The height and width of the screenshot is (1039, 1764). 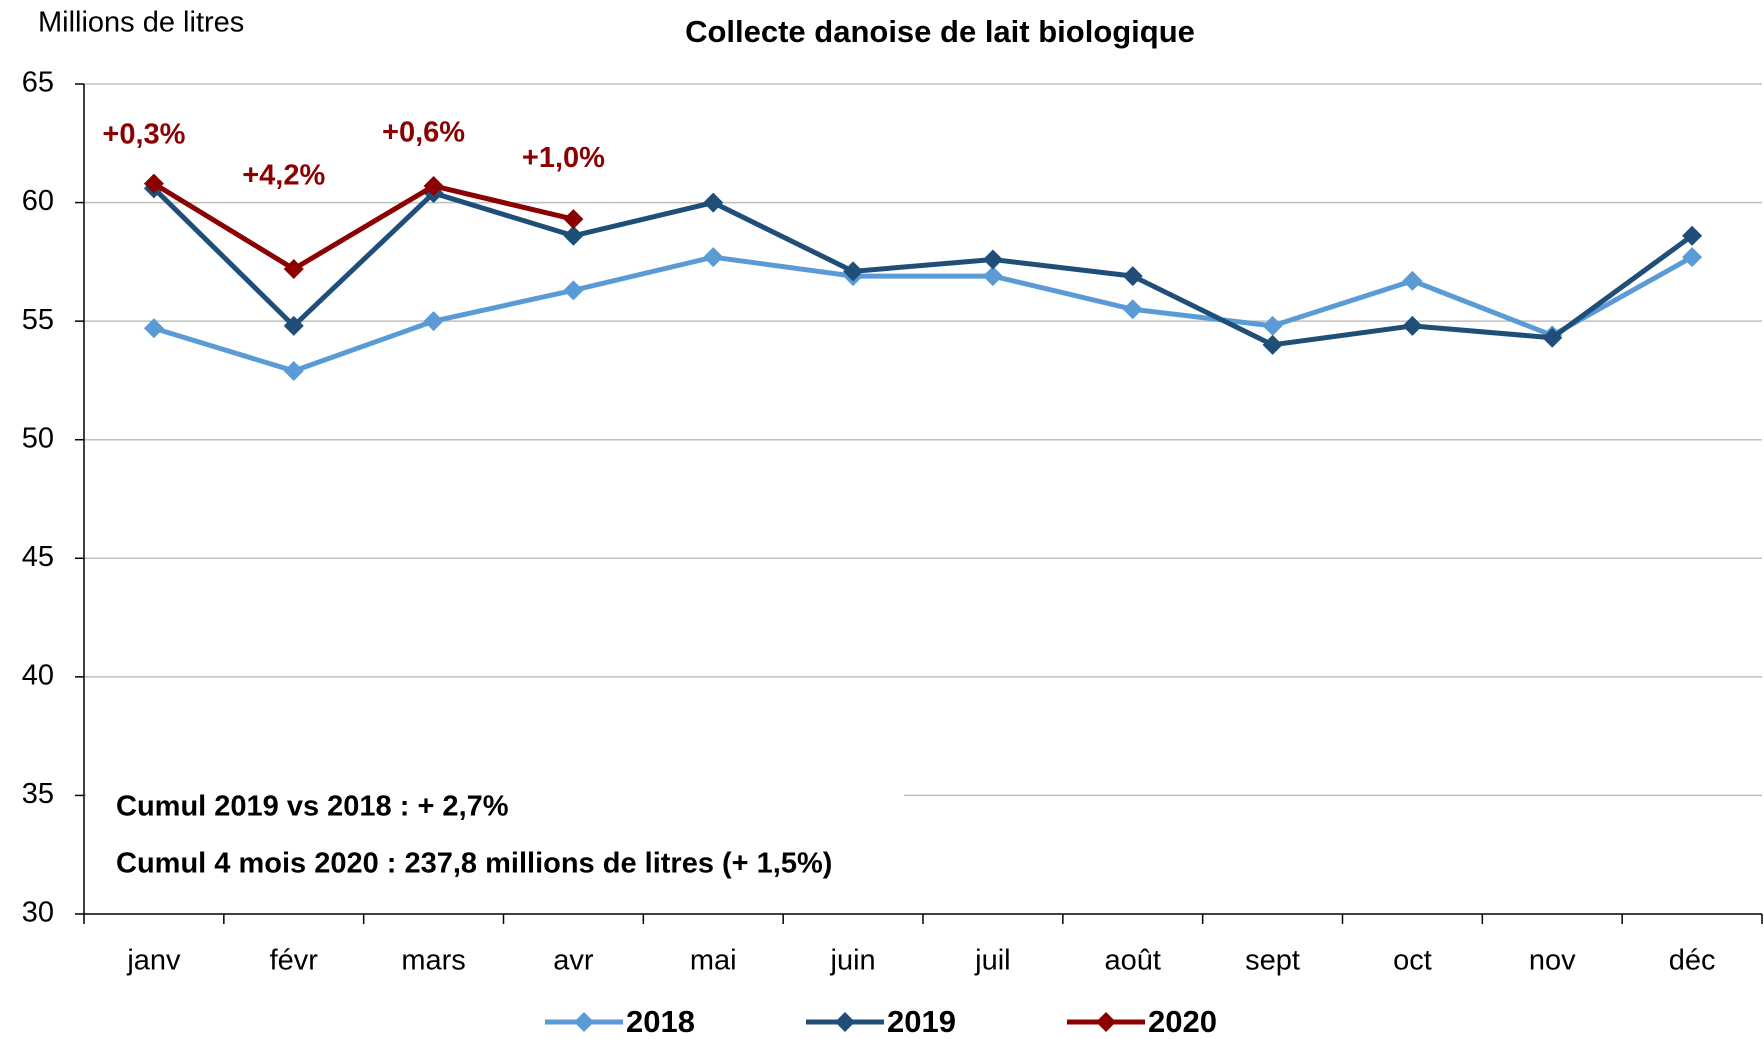 I want to click on x-tick-label: août, so click(x=1133, y=961).